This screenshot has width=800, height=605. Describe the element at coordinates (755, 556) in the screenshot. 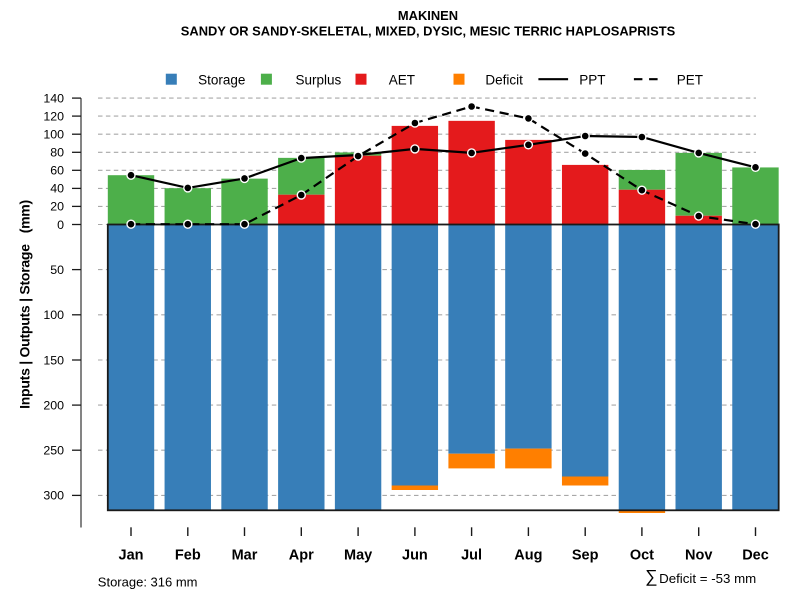

I see `svg-text: Dec` at that location.